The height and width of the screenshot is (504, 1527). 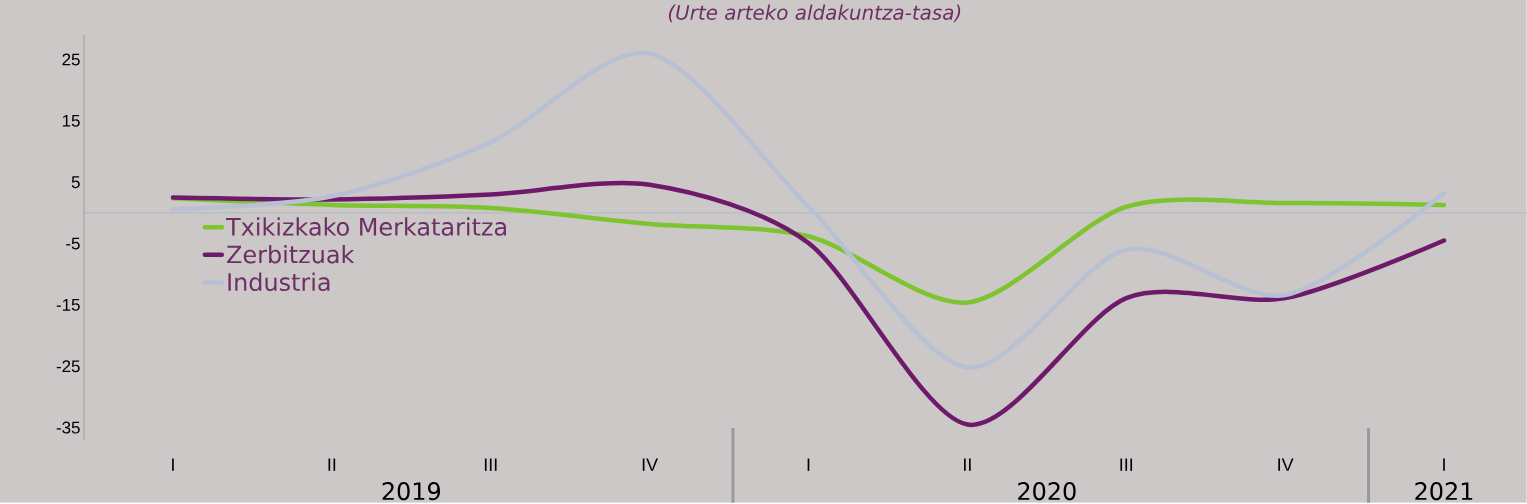 What do you see at coordinates (1444, 491) in the screenshot?
I see `text: 2021` at bounding box center [1444, 491].